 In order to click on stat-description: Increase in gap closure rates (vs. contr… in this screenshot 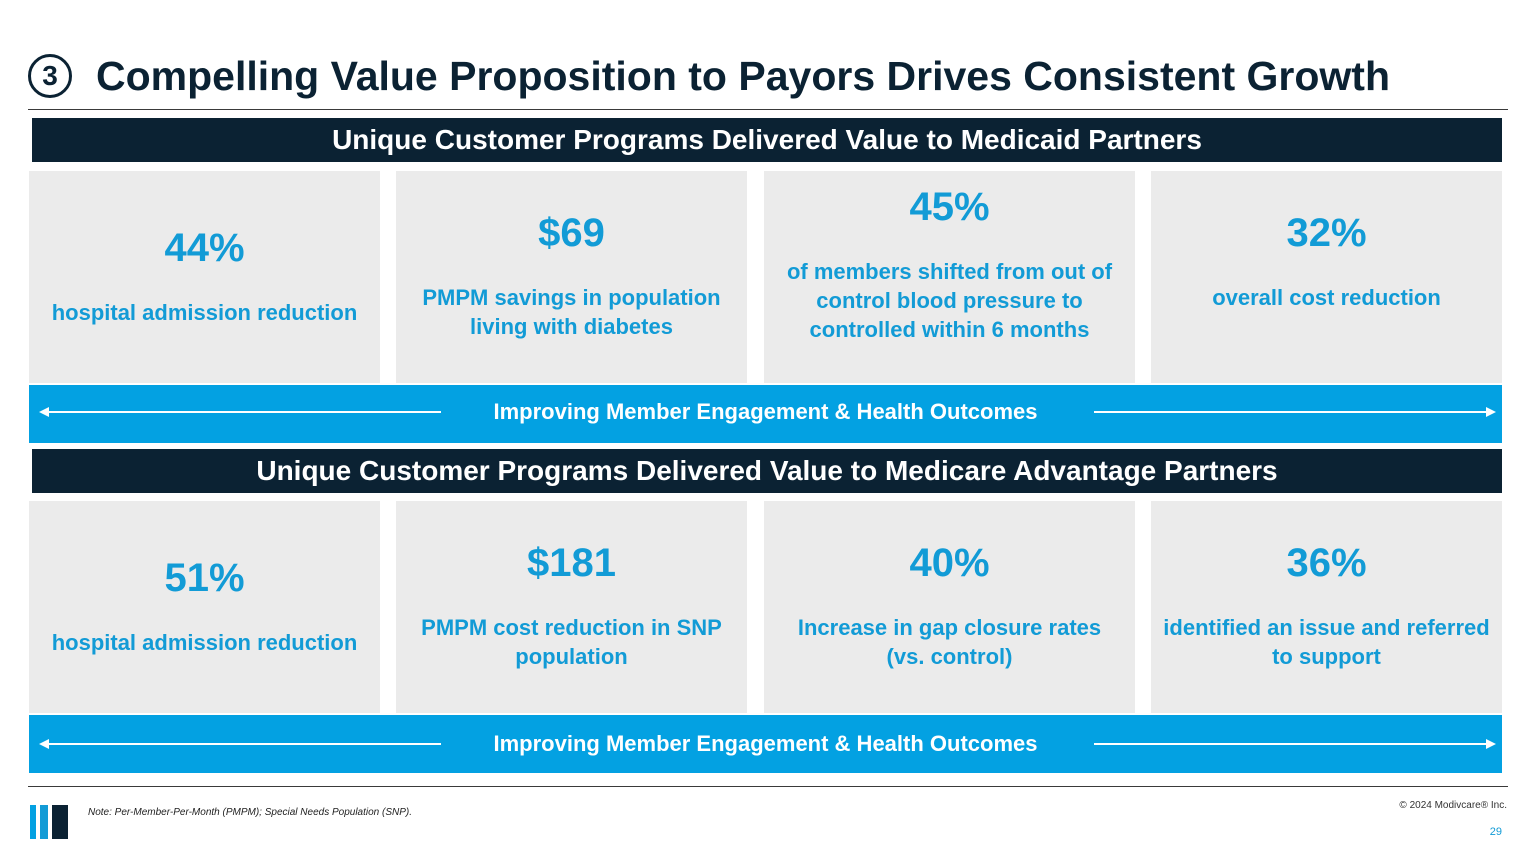, I will do `click(949, 642)`.